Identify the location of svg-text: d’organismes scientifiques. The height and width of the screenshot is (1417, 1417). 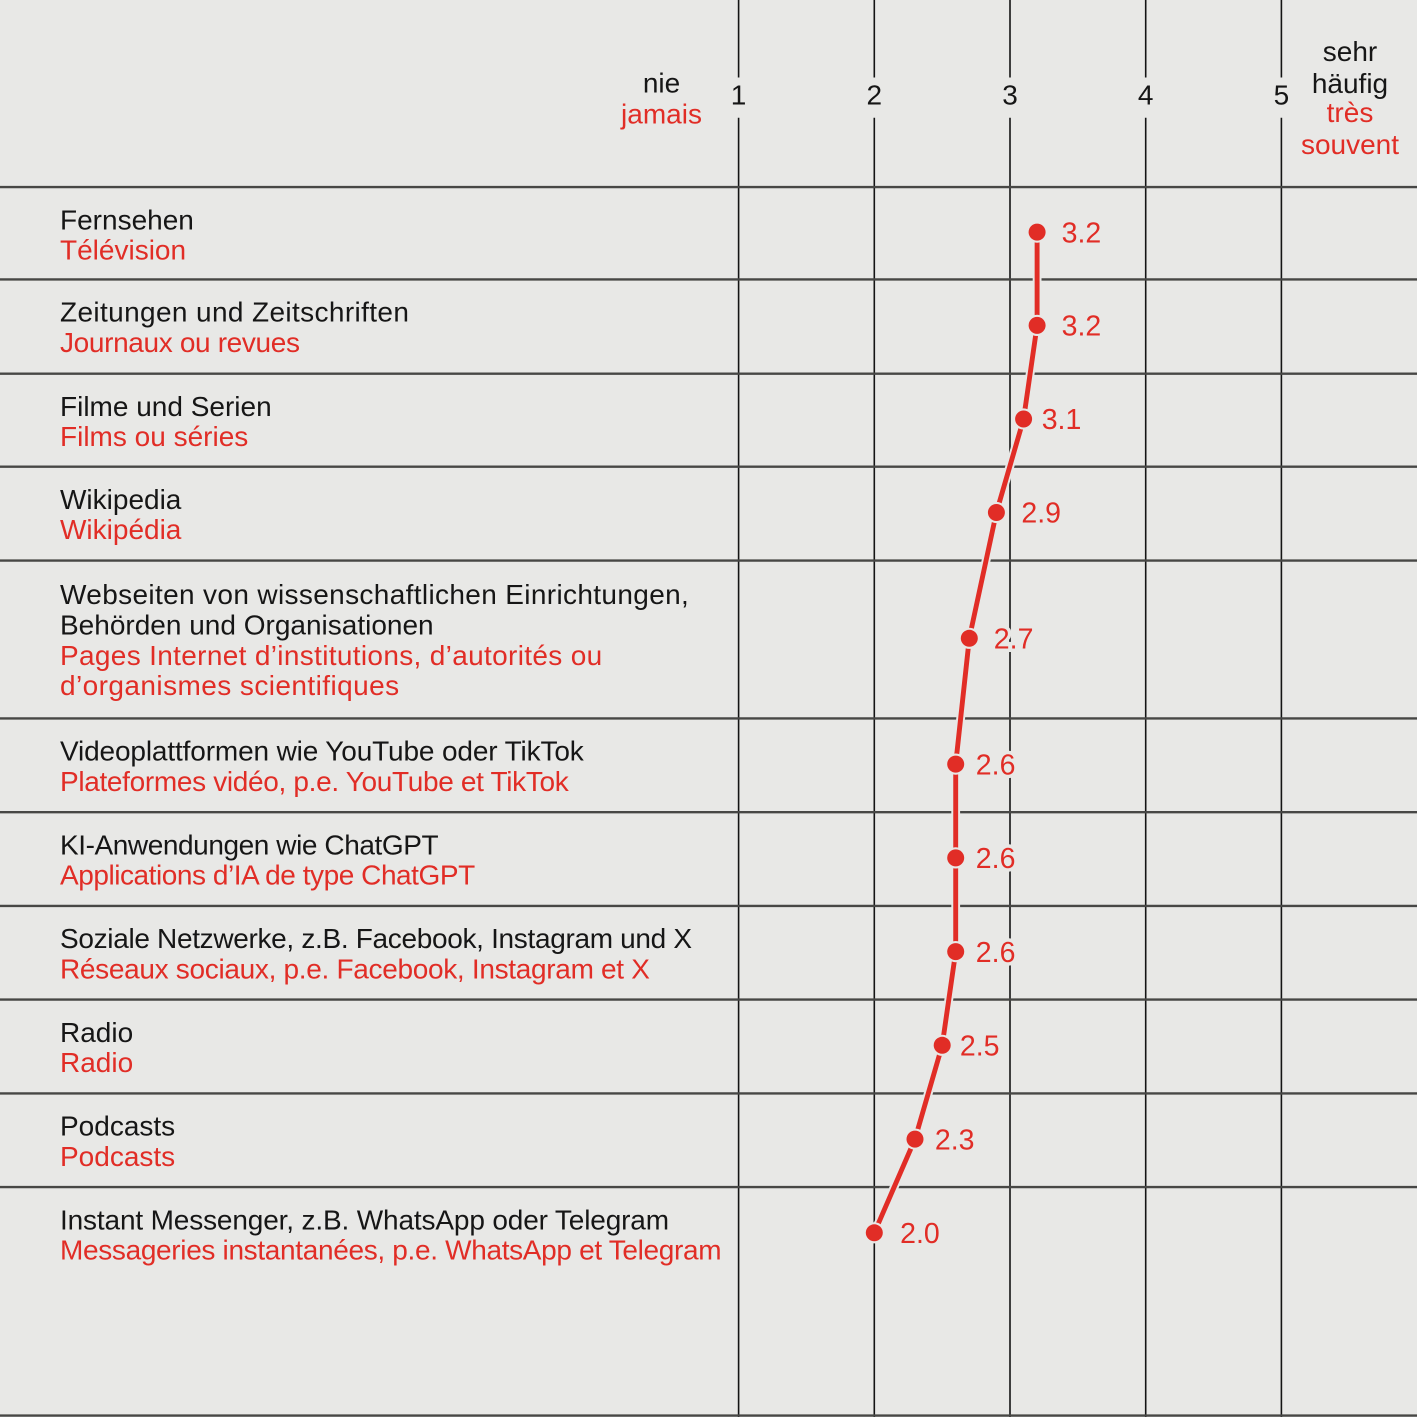
(230, 685).